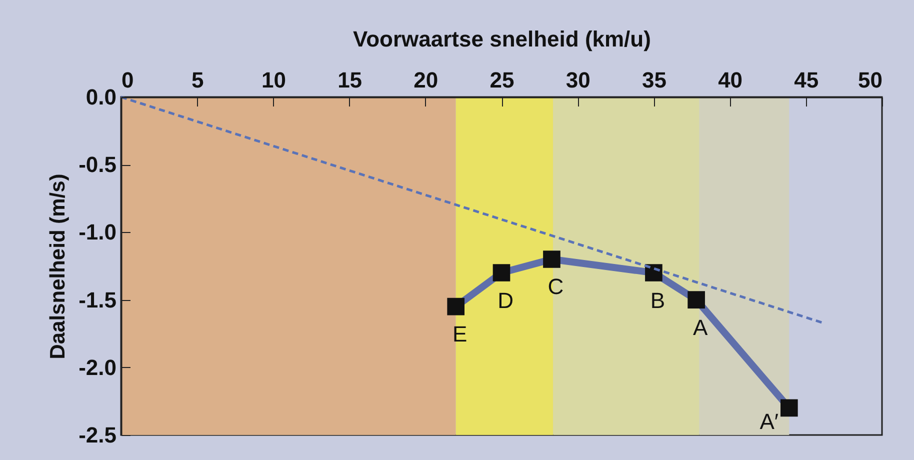  I want to click on x-tick-label: 50, so click(870, 80).